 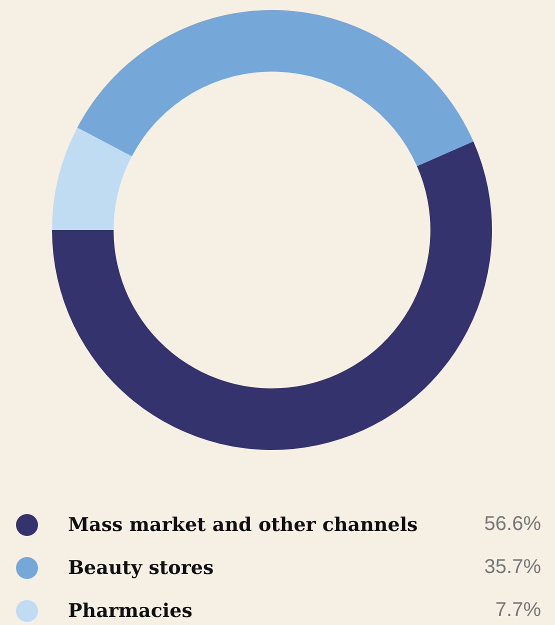 I want to click on legend-label: Pharmacies, so click(x=131, y=611).